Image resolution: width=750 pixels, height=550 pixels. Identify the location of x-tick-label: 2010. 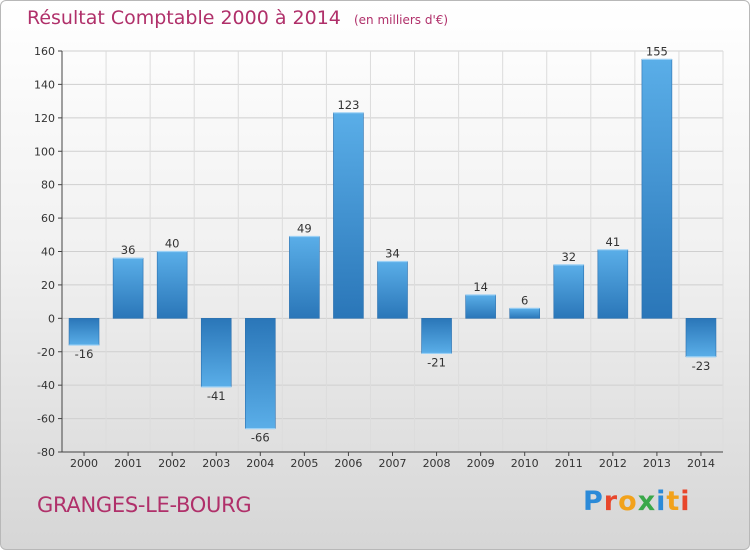
(525, 463).